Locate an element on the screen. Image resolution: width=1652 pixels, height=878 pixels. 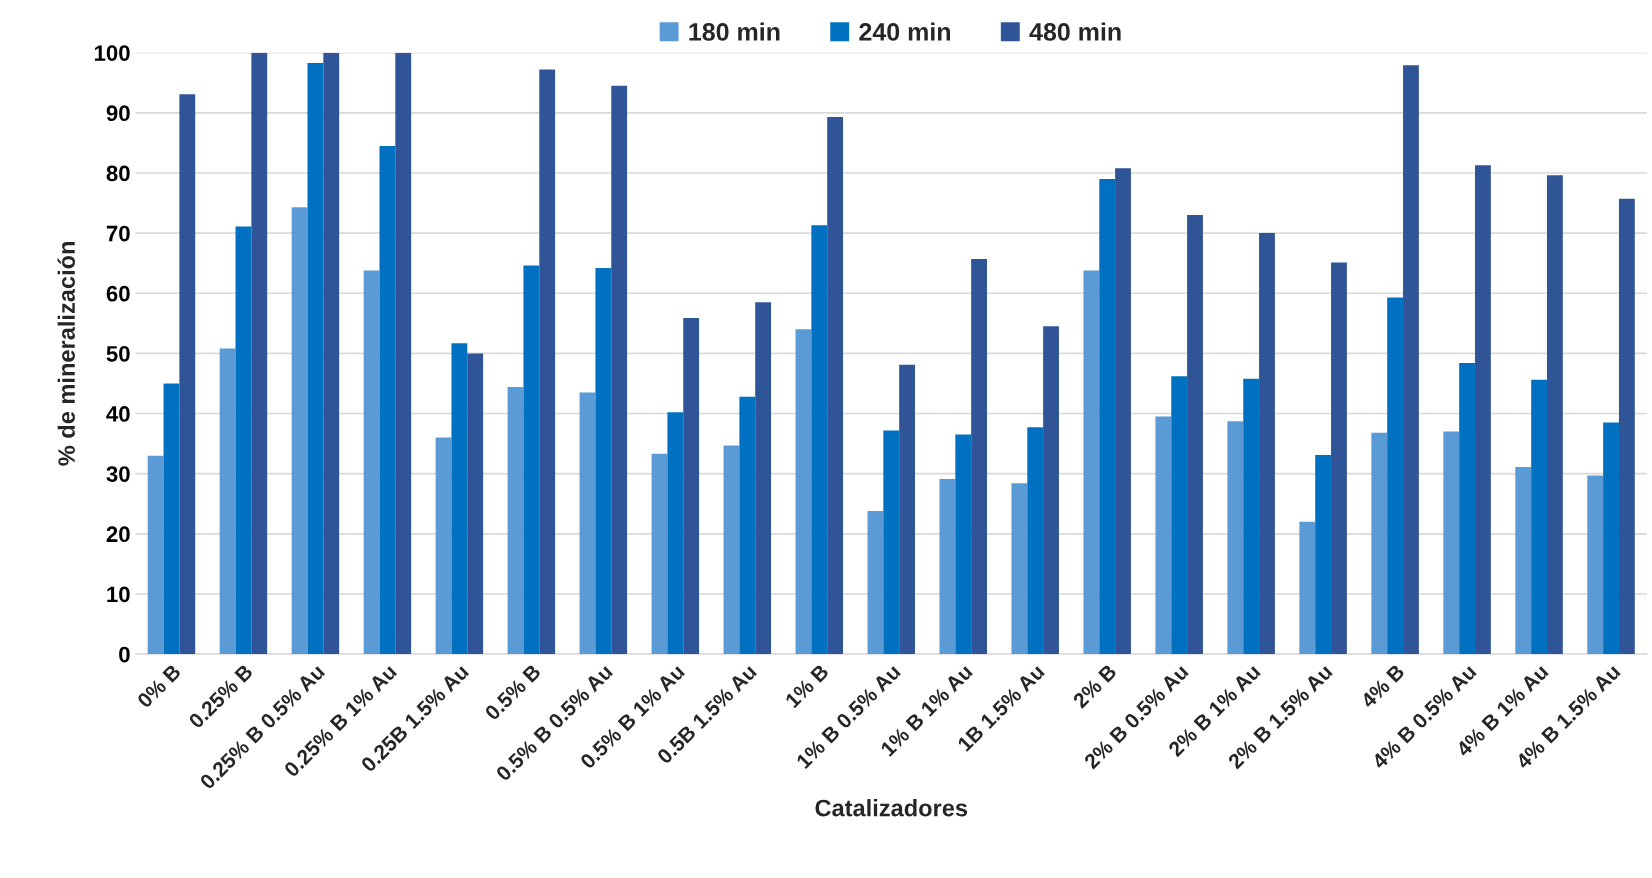
y-tick-label: 70 is located at coordinates (118, 233).